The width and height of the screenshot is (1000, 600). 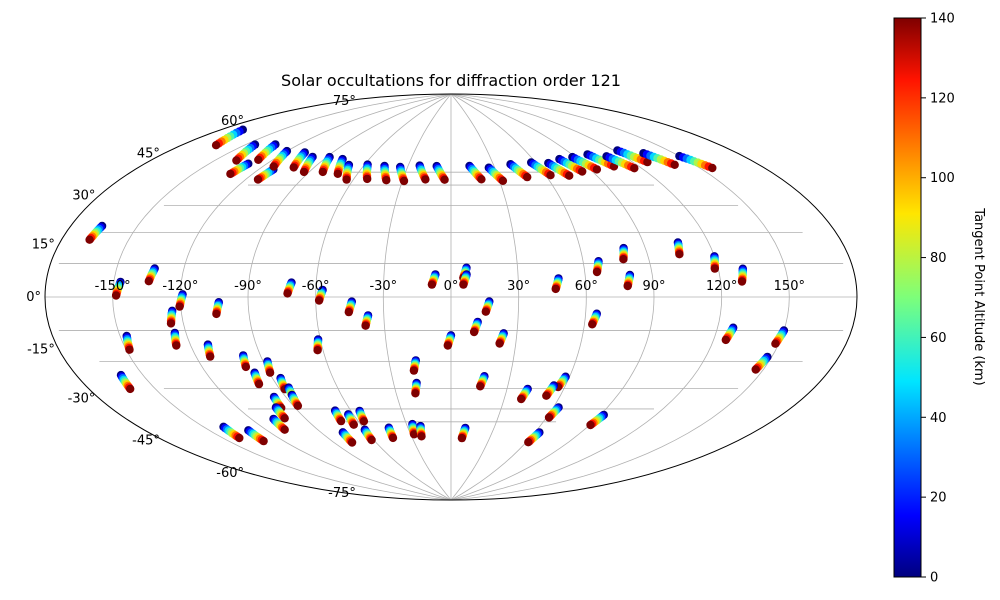 I want to click on lon-tick-label: 60°, so click(x=586, y=286).